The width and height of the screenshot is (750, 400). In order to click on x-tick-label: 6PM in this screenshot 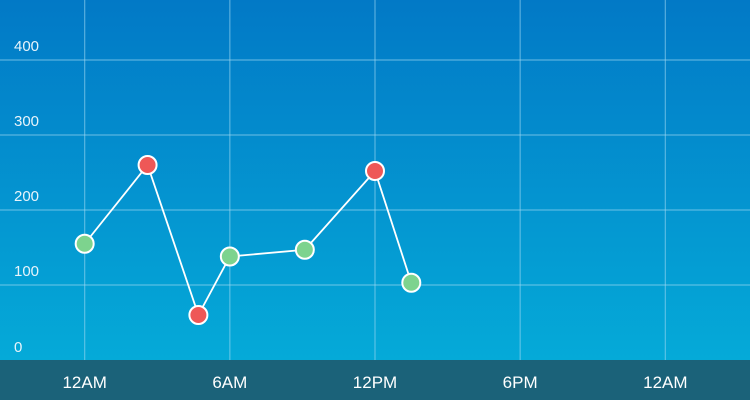, I will do `click(520, 382)`.